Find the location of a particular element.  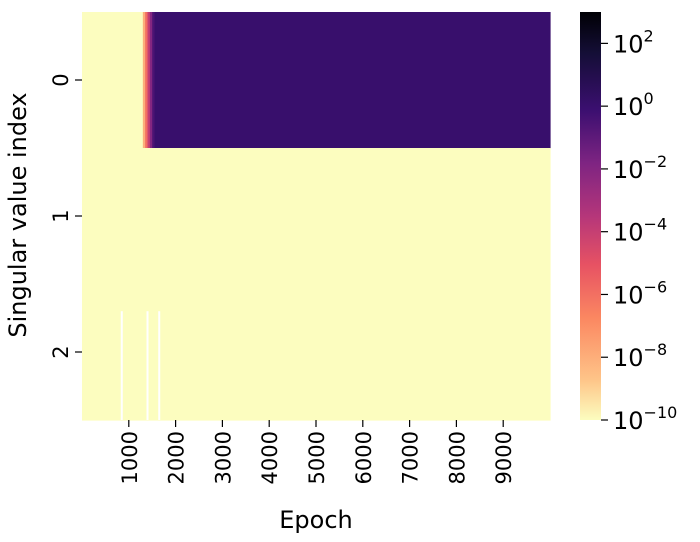

x-tick-label: 6000 is located at coordinates (364, 457).